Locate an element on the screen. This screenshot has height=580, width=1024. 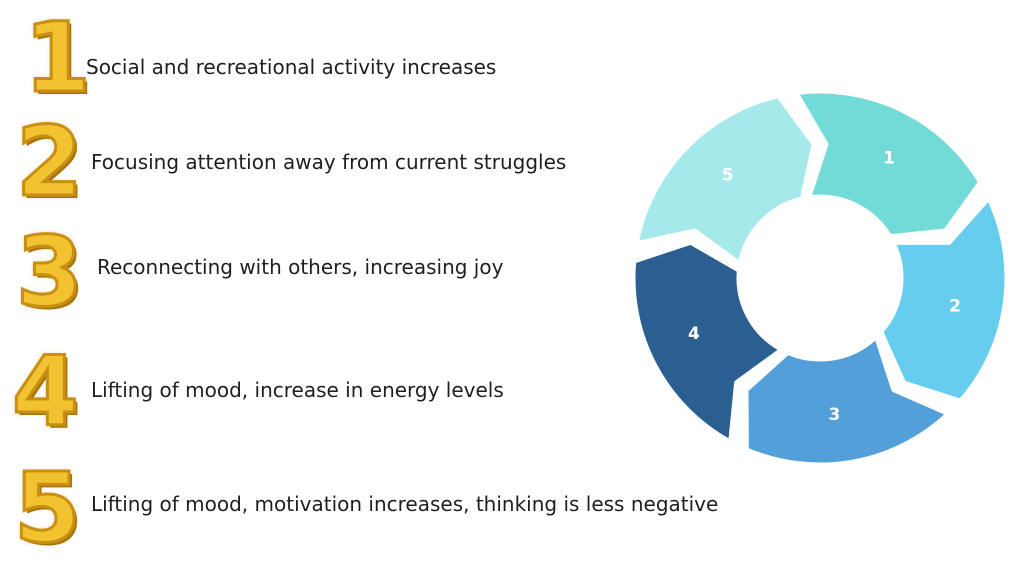
cycle-segment-label-5: 5 is located at coordinates (728, 175).